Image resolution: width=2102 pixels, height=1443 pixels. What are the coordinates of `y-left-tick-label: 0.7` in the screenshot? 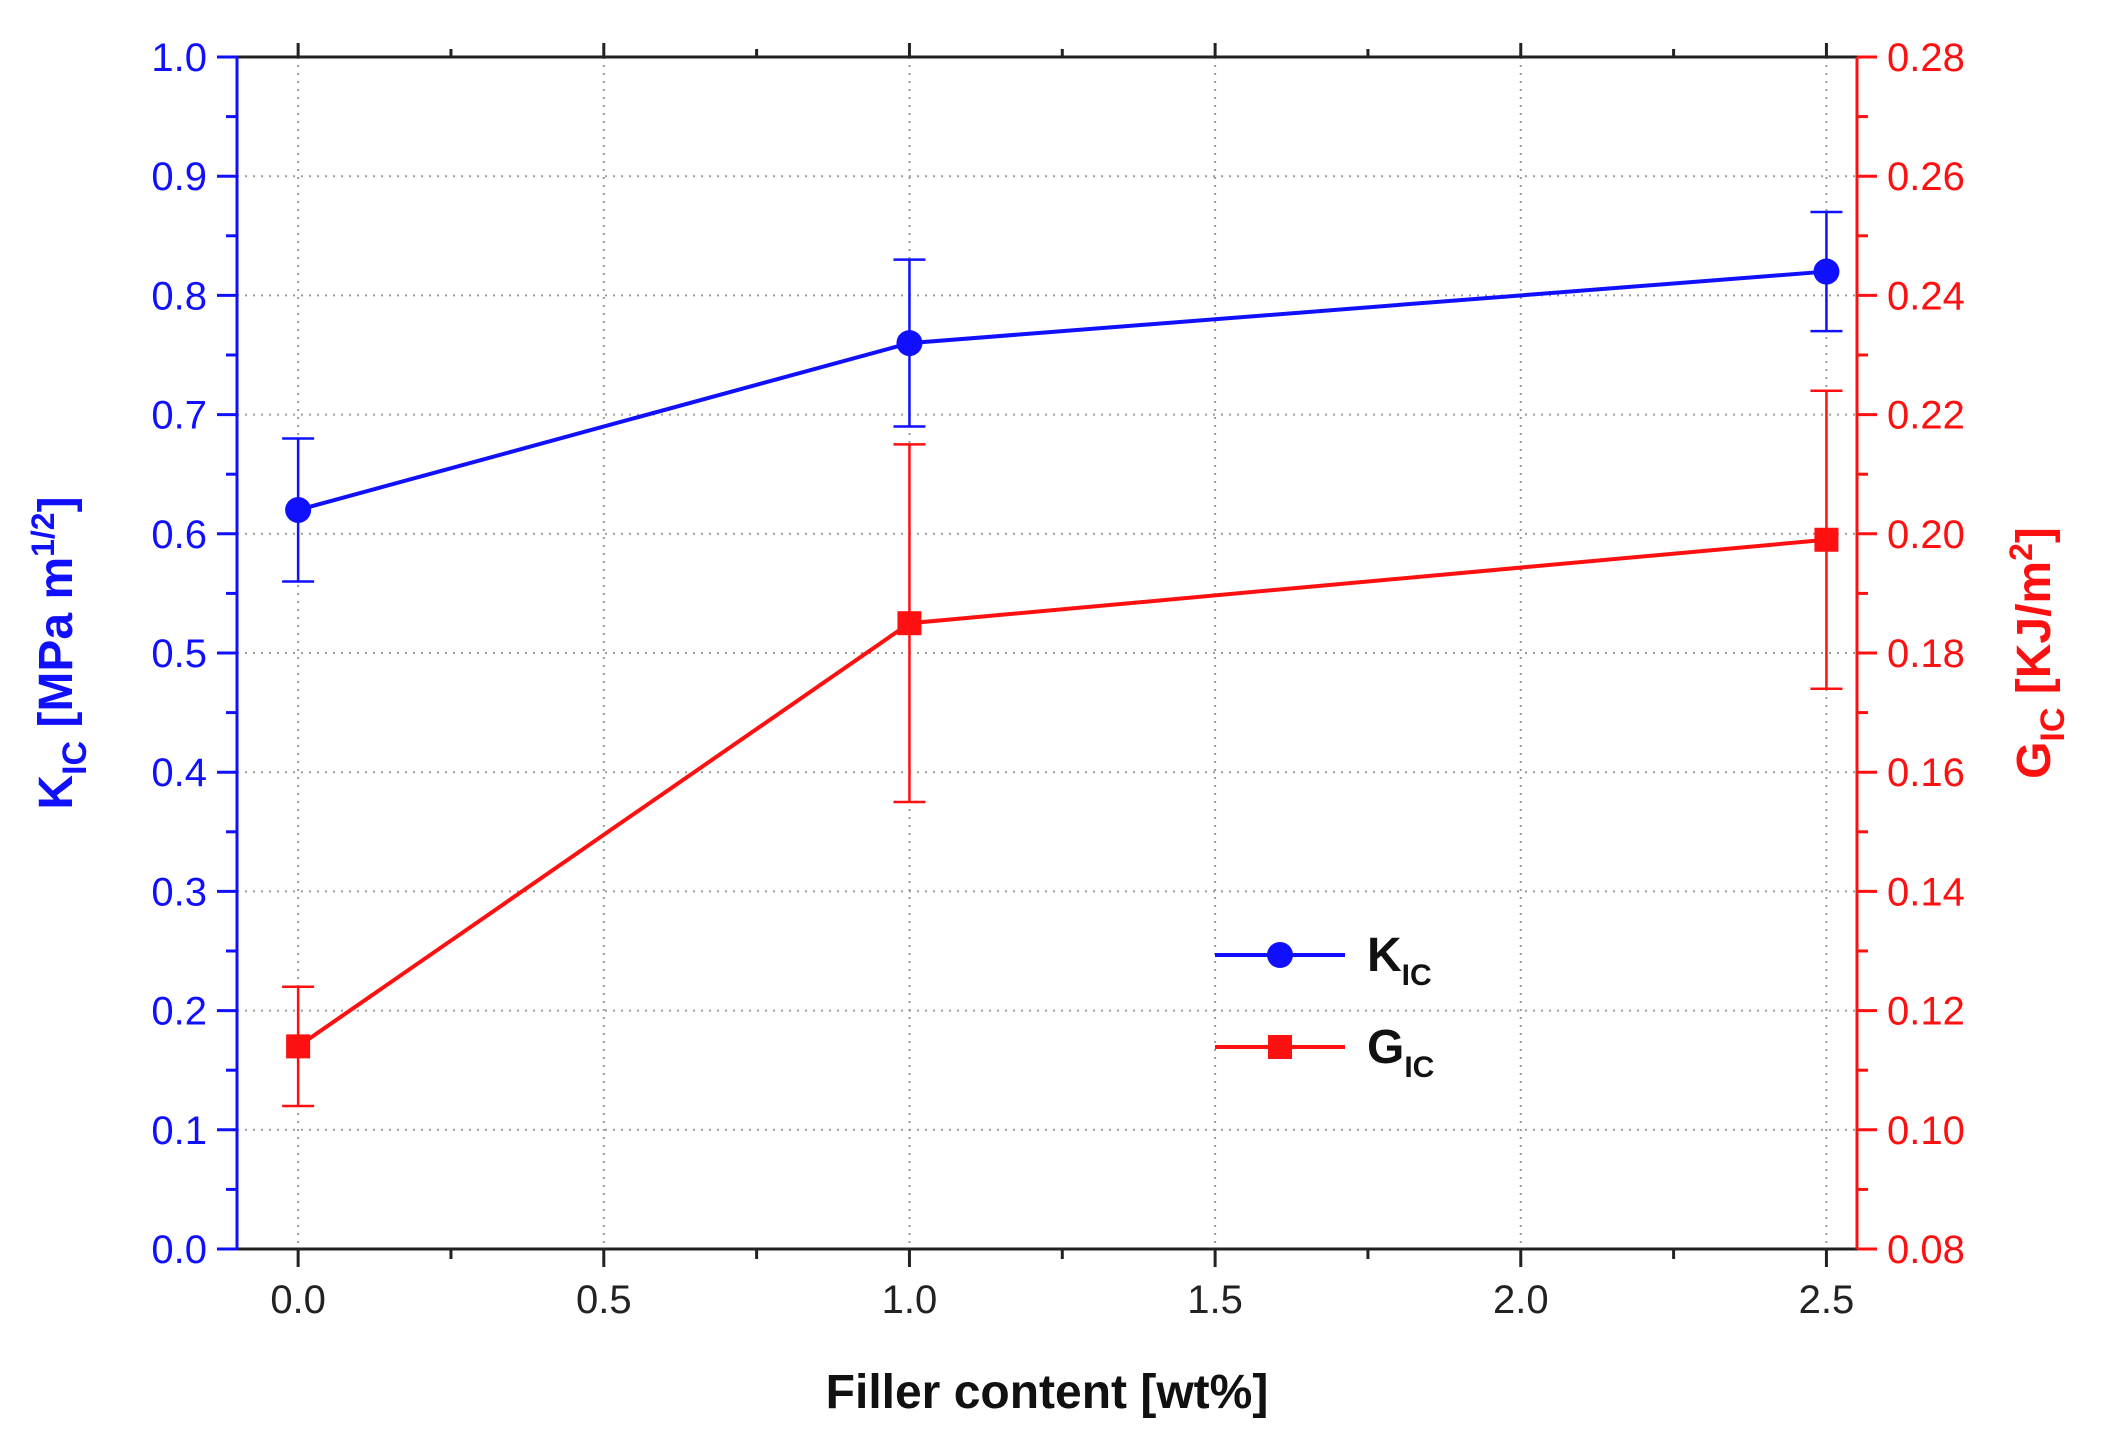 It's located at (179, 416).